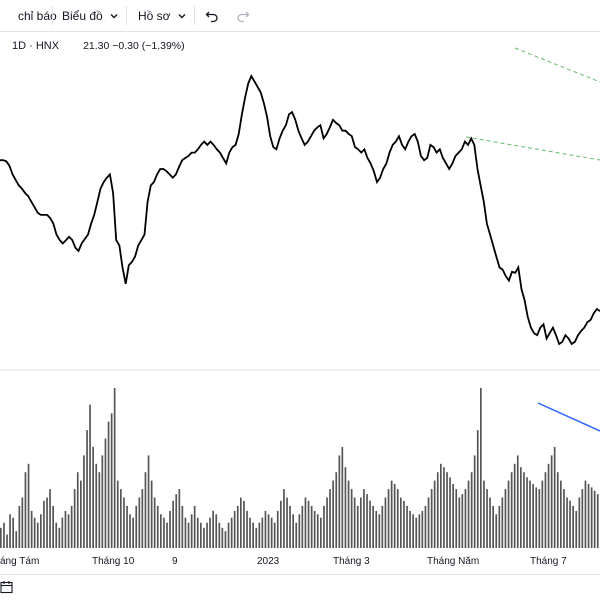 This screenshot has width=600, height=601. Describe the element at coordinates (90, 15) in the screenshot. I see `chart-type-button: Biểu đồ` at that location.